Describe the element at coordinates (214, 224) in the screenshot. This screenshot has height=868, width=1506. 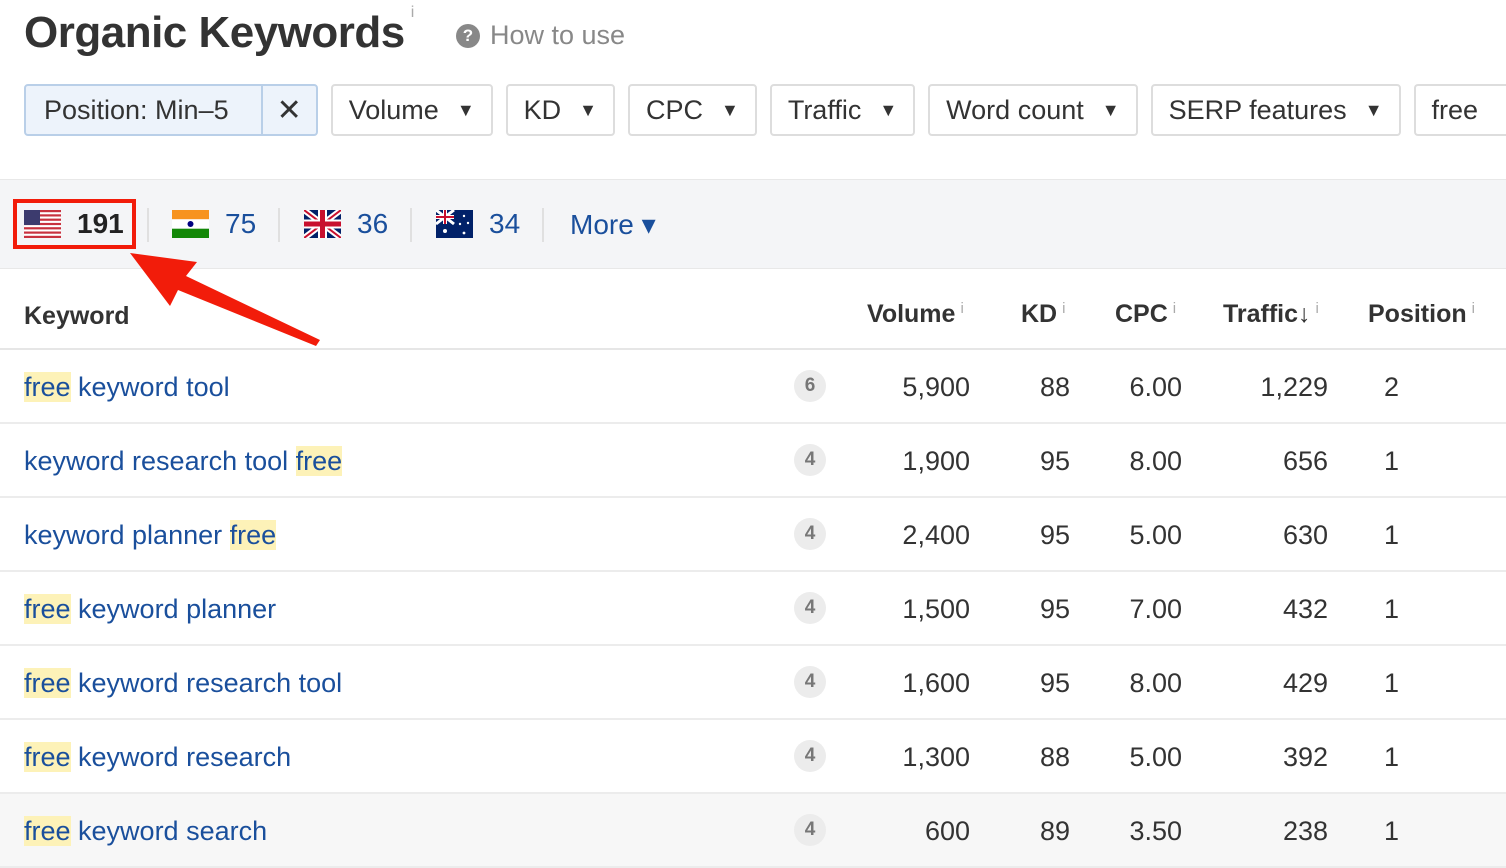
I see `country-india: 75` at that location.